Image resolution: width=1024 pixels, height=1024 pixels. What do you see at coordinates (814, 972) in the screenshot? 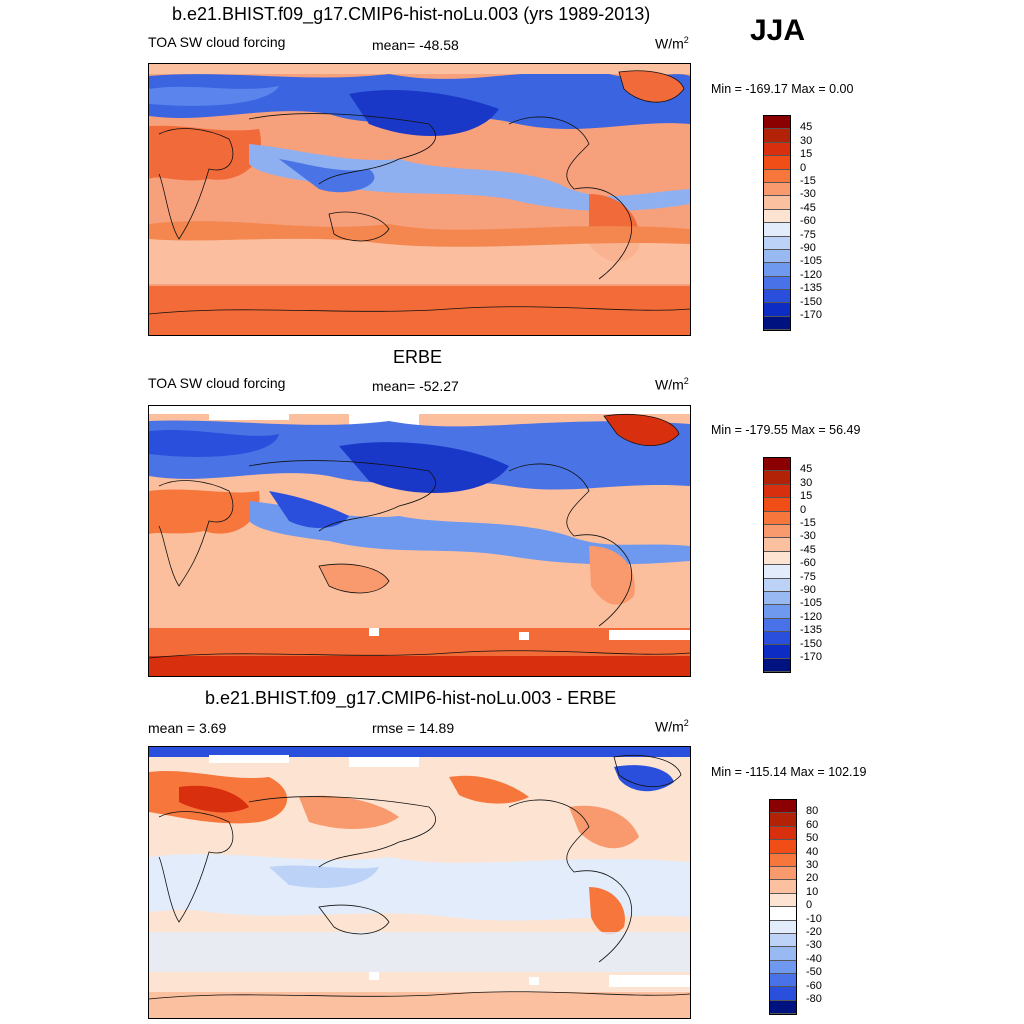
I see `colorbar-tick-label: -50` at bounding box center [814, 972].